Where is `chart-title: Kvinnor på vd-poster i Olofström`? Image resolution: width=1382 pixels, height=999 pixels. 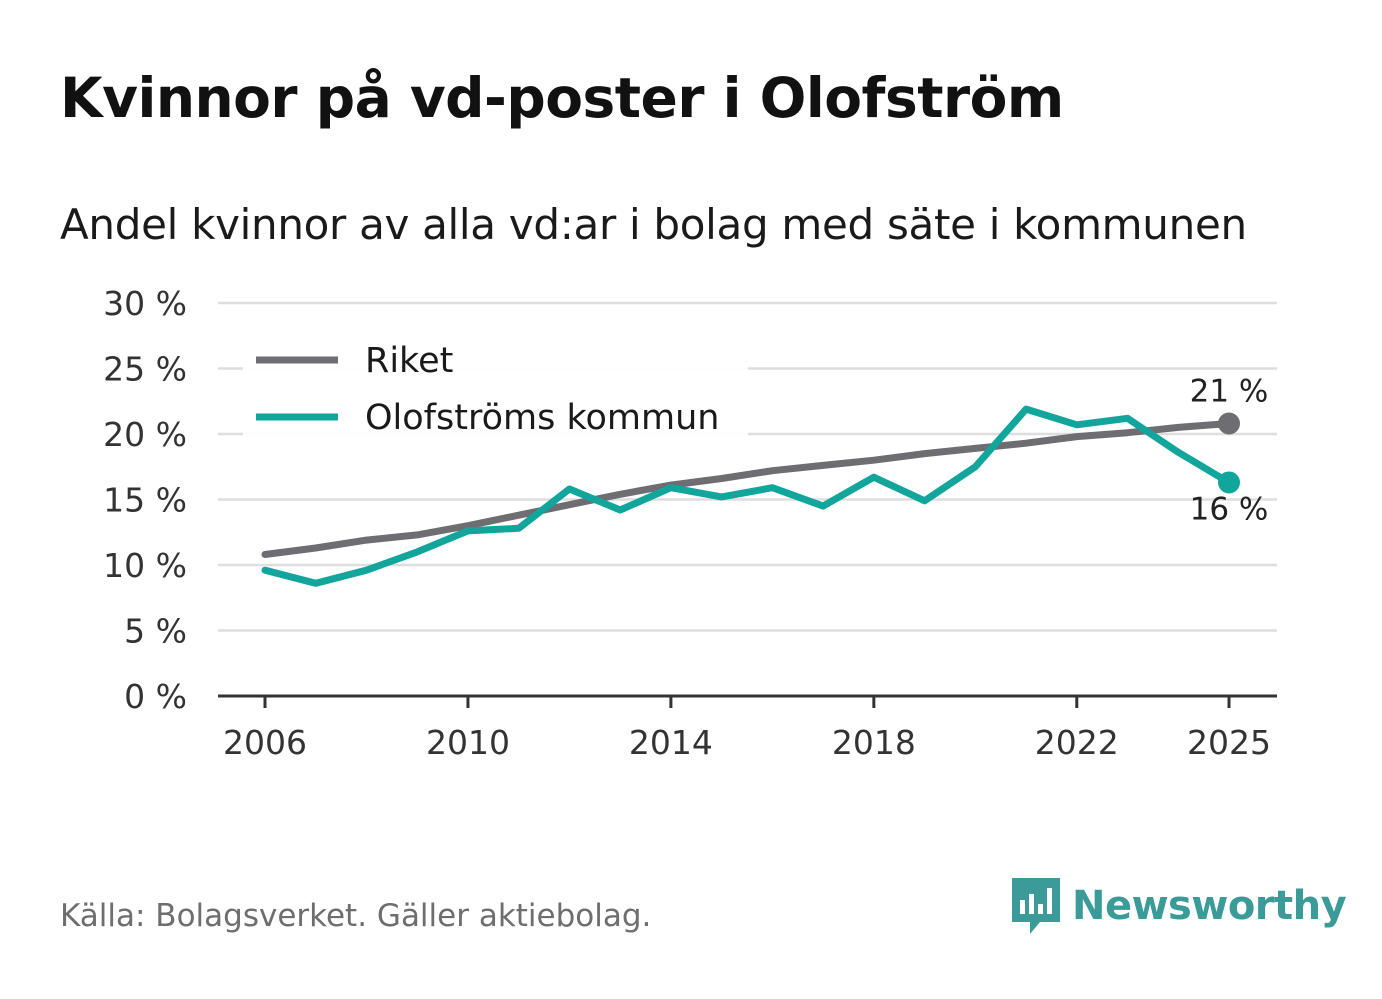 chart-title: Kvinnor på vd-poster i Olofström is located at coordinates (562, 98).